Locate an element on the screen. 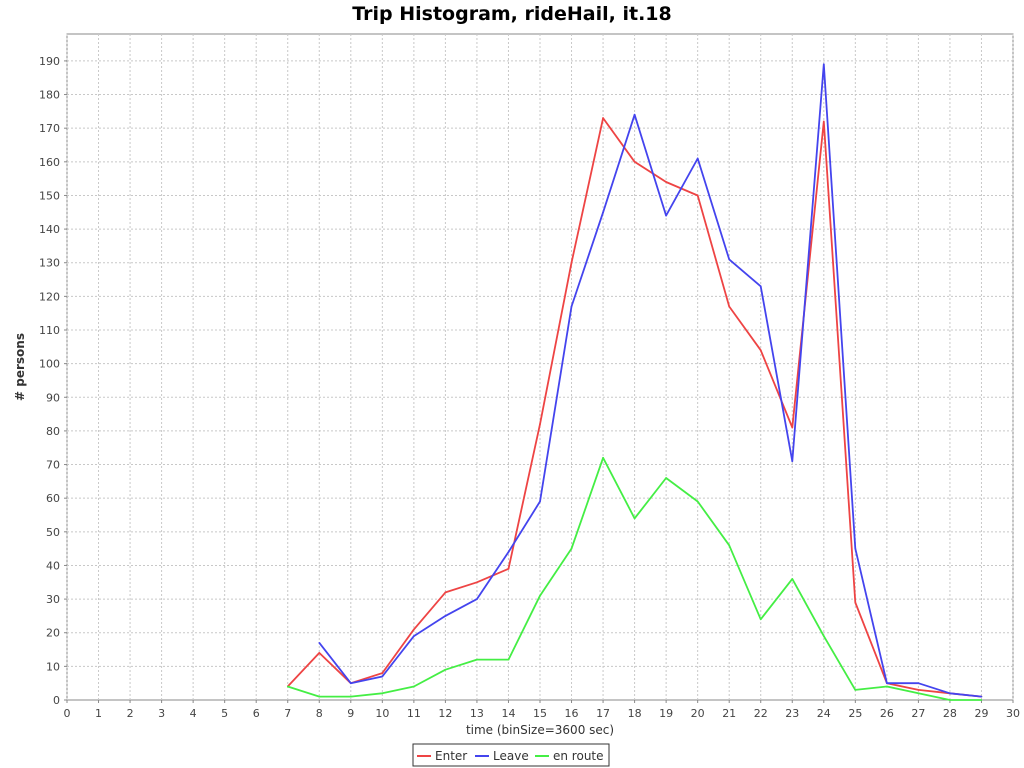 This screenshot has width=1024, height=768. y-tick-label: 120 is located at coordinates (49, 296).